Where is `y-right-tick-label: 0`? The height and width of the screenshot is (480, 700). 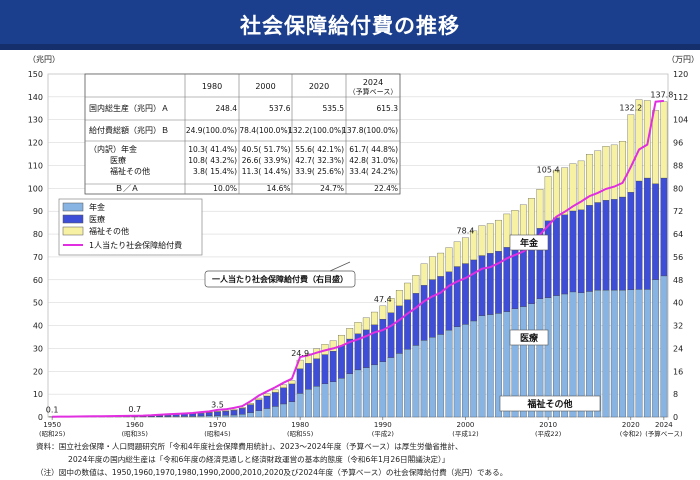 y-right-tick-label: 0 is located at coordinates (675, 417).